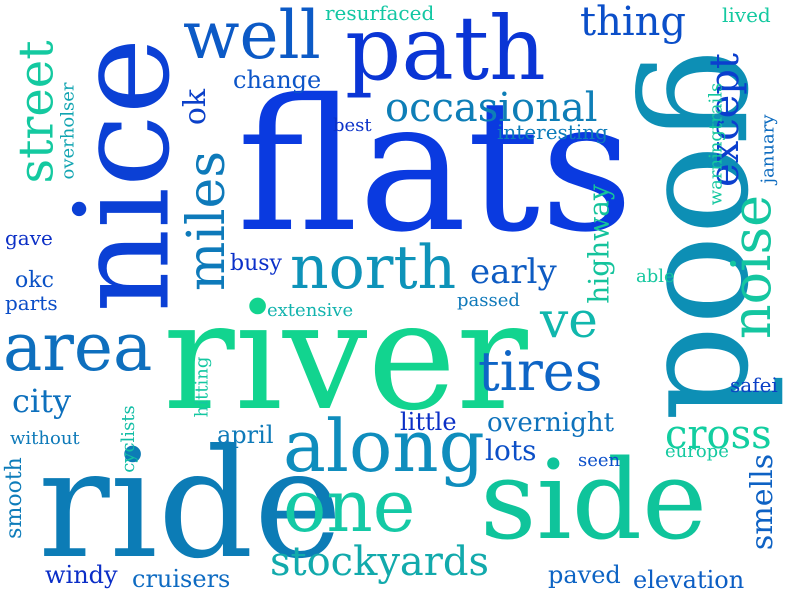 Image resolution: width=800 pixels, height=600 pixels. Describe the element at coordinates (190, 505) in the screenshot. I see `word-ride: ride` at that location.